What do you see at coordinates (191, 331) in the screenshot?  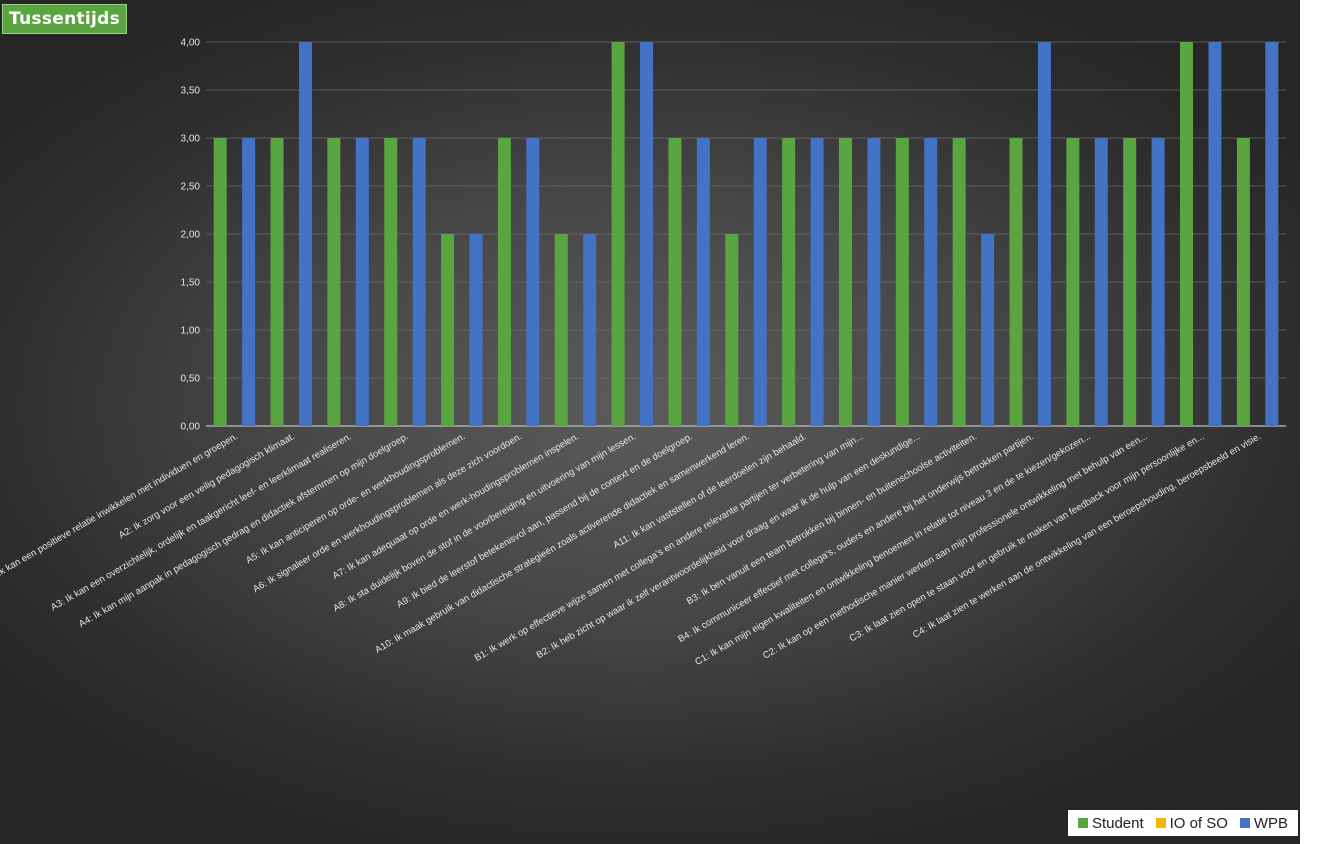 I see `y-tick-label: 1,00` at bounding box center [191, 331].